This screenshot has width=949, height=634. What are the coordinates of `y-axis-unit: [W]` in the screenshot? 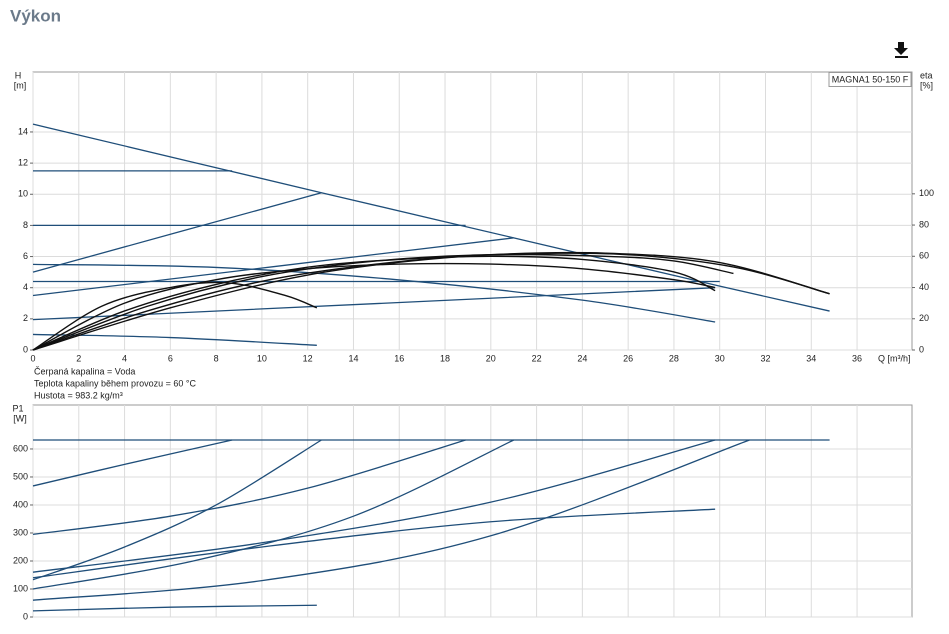 It's located at (20, 418).